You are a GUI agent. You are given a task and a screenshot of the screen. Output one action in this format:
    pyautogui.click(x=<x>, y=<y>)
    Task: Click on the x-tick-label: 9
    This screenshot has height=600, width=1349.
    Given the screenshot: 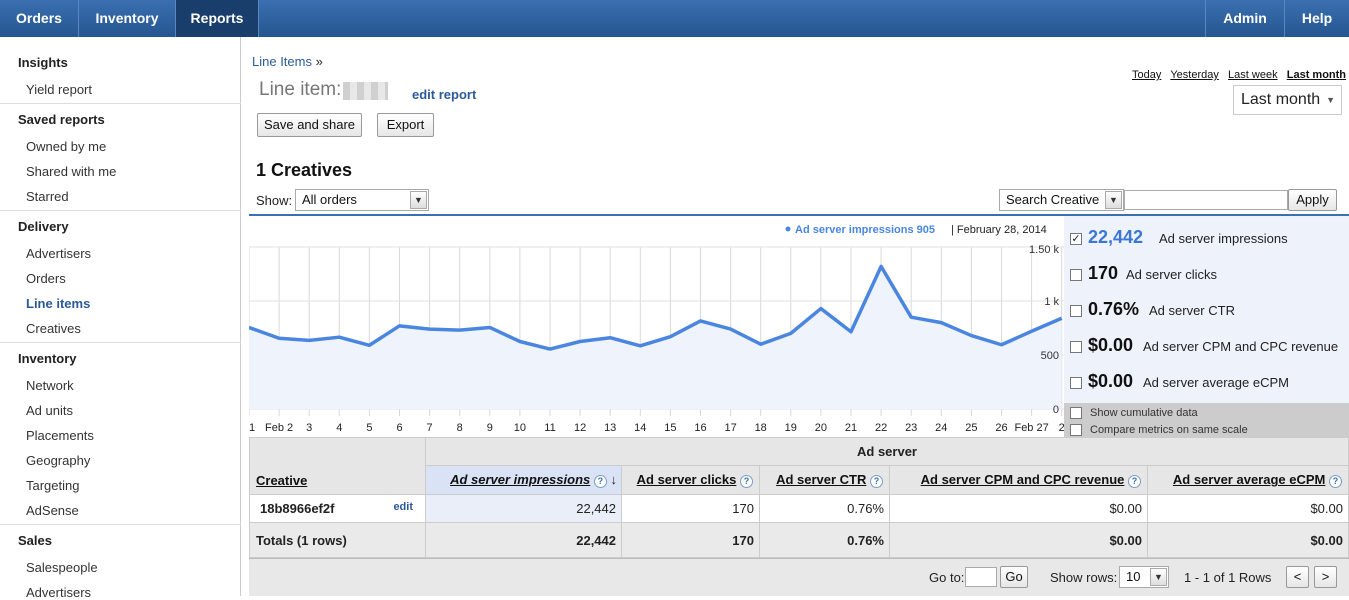 What is the action you would take?
    pyautogui.click(x=490, y=428)
    